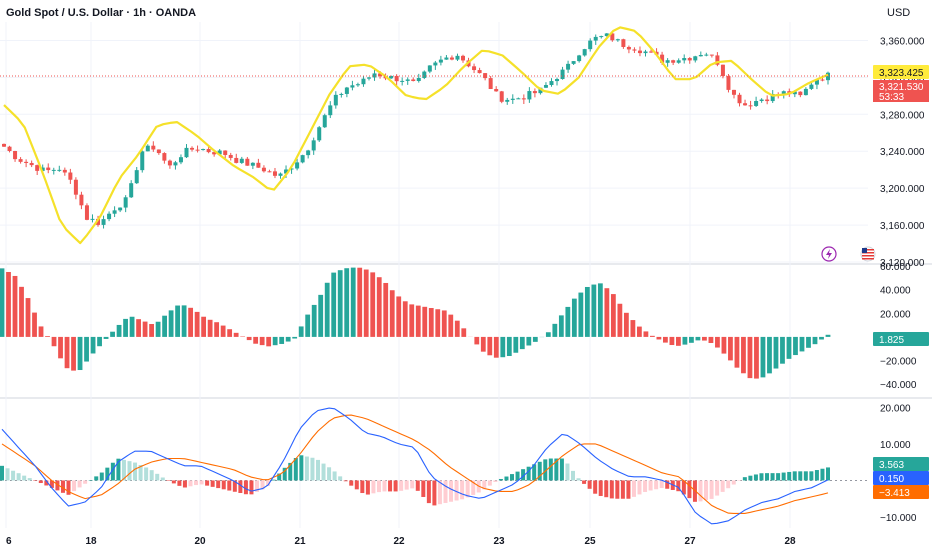  Describe the element at coordinates (891, 479) in the screenshot. I see `macd-line-badge-text: 0.150` at that location.